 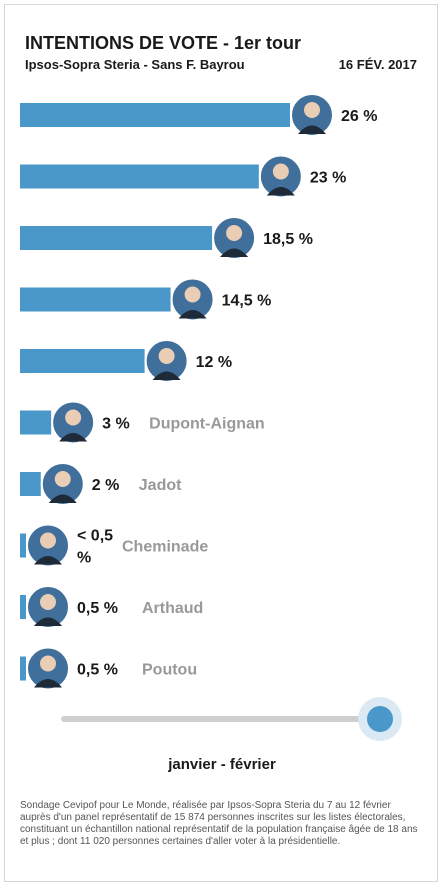 What do you see at coordinates (165, 547) in the screenshot?
I see `candidate-name: Cheminade` at bounding box center [165, 547].